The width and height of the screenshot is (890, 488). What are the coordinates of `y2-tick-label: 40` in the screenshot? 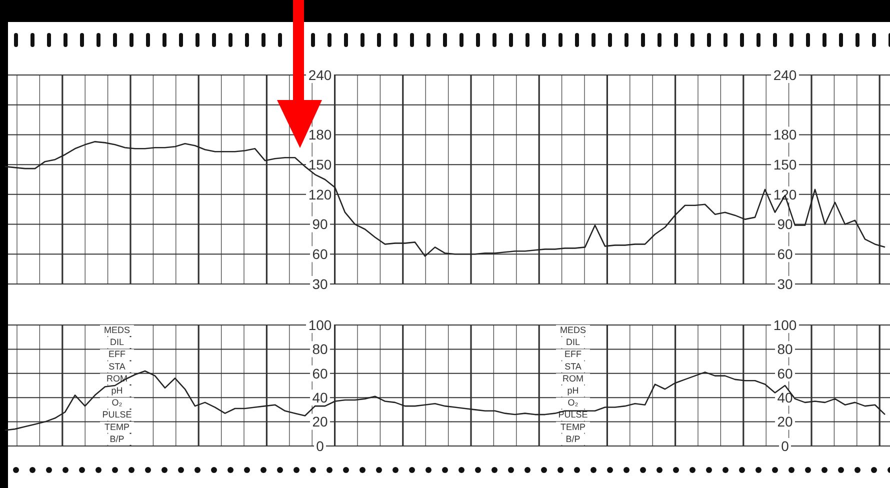 It's located at (785, 398).